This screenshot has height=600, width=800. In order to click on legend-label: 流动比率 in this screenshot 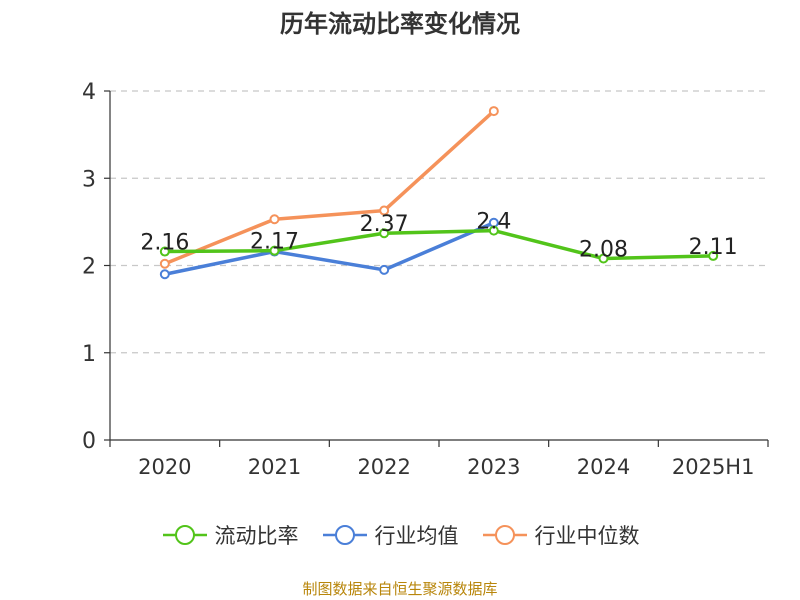, I will do `click(256, 536)`.